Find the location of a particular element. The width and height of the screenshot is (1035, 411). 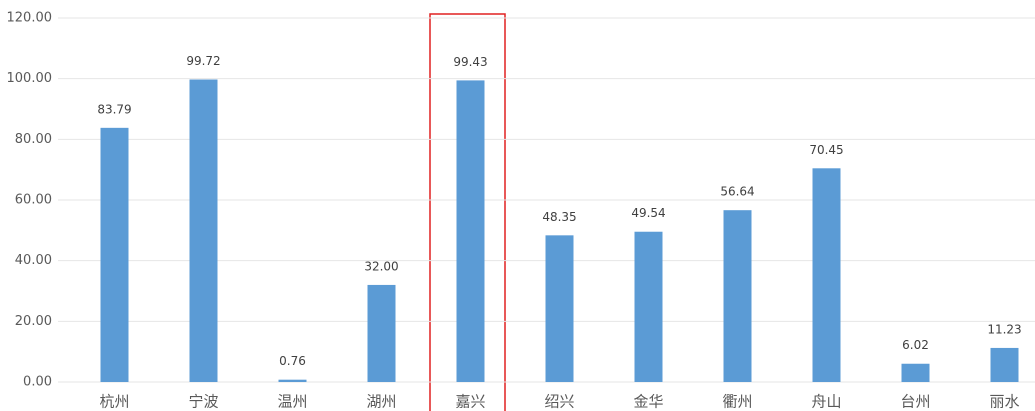

value-label: 11.23 is located at coordinates (1004, 329).